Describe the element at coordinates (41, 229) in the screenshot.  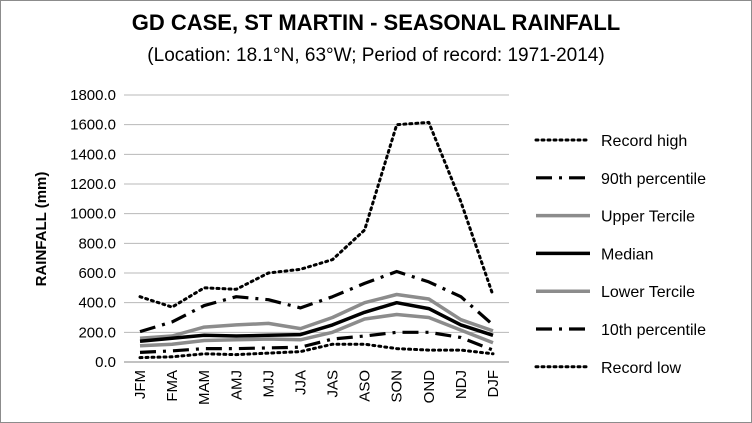
I see `y-axis-label: RAINFALL (mm)` at that location.